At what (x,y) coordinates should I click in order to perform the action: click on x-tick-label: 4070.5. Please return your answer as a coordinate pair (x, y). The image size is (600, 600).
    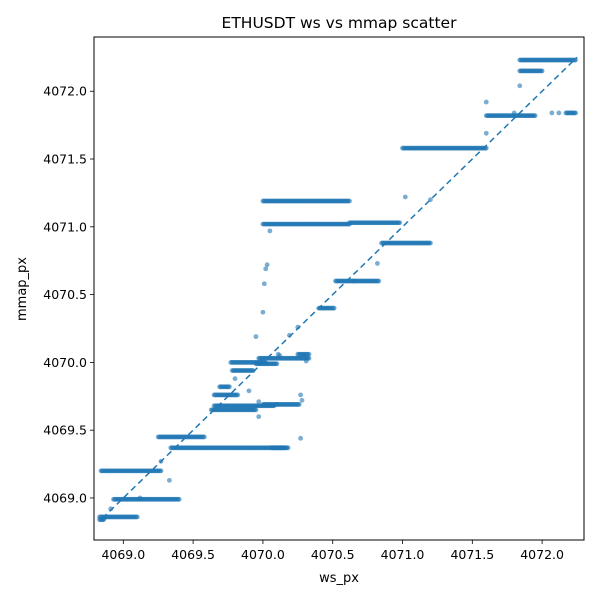
    Looking at the image, I should click on (333, 554).